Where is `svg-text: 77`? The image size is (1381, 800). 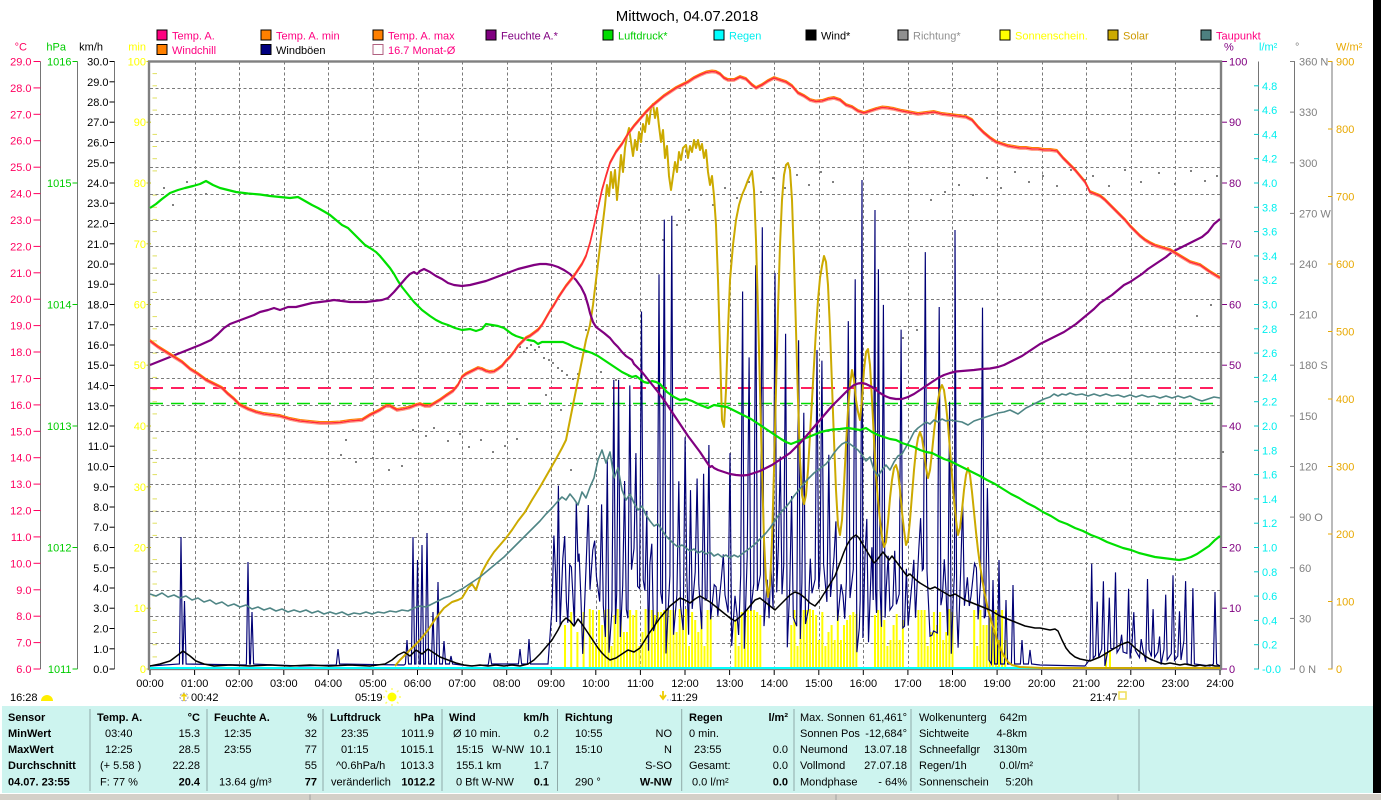
svg-text: 77 is located at coordinates (311, 750).